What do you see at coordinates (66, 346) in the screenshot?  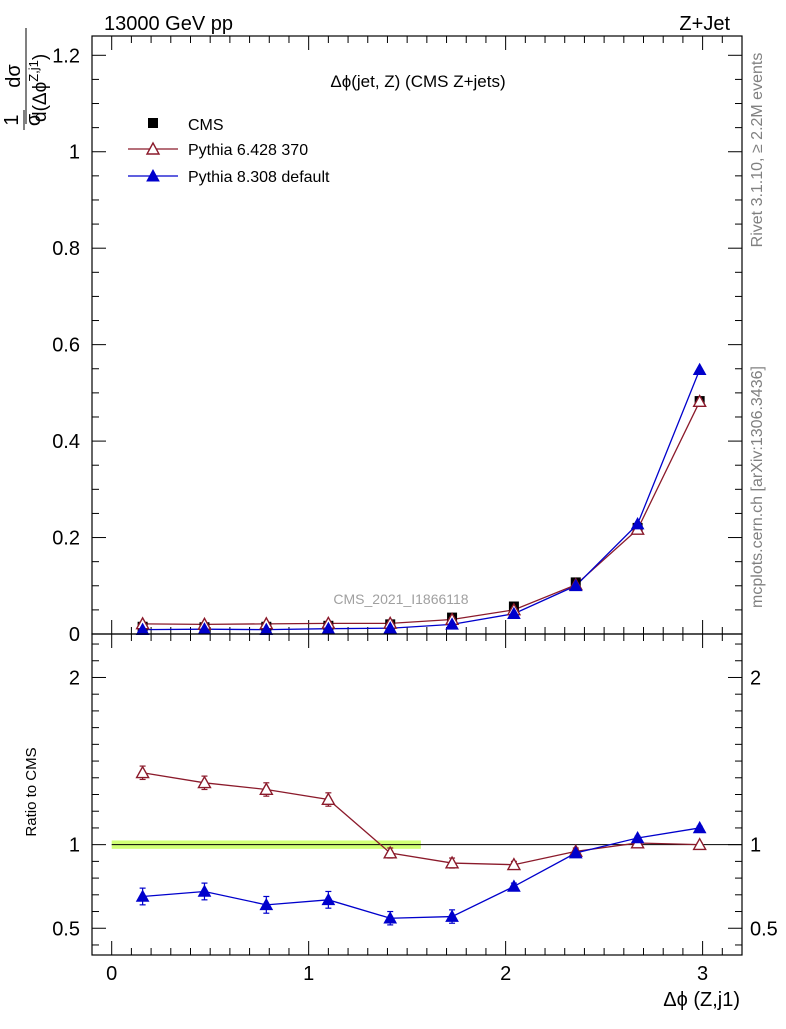 I see `main-ytick-label: 0.6` at bounding box center [66, 346].